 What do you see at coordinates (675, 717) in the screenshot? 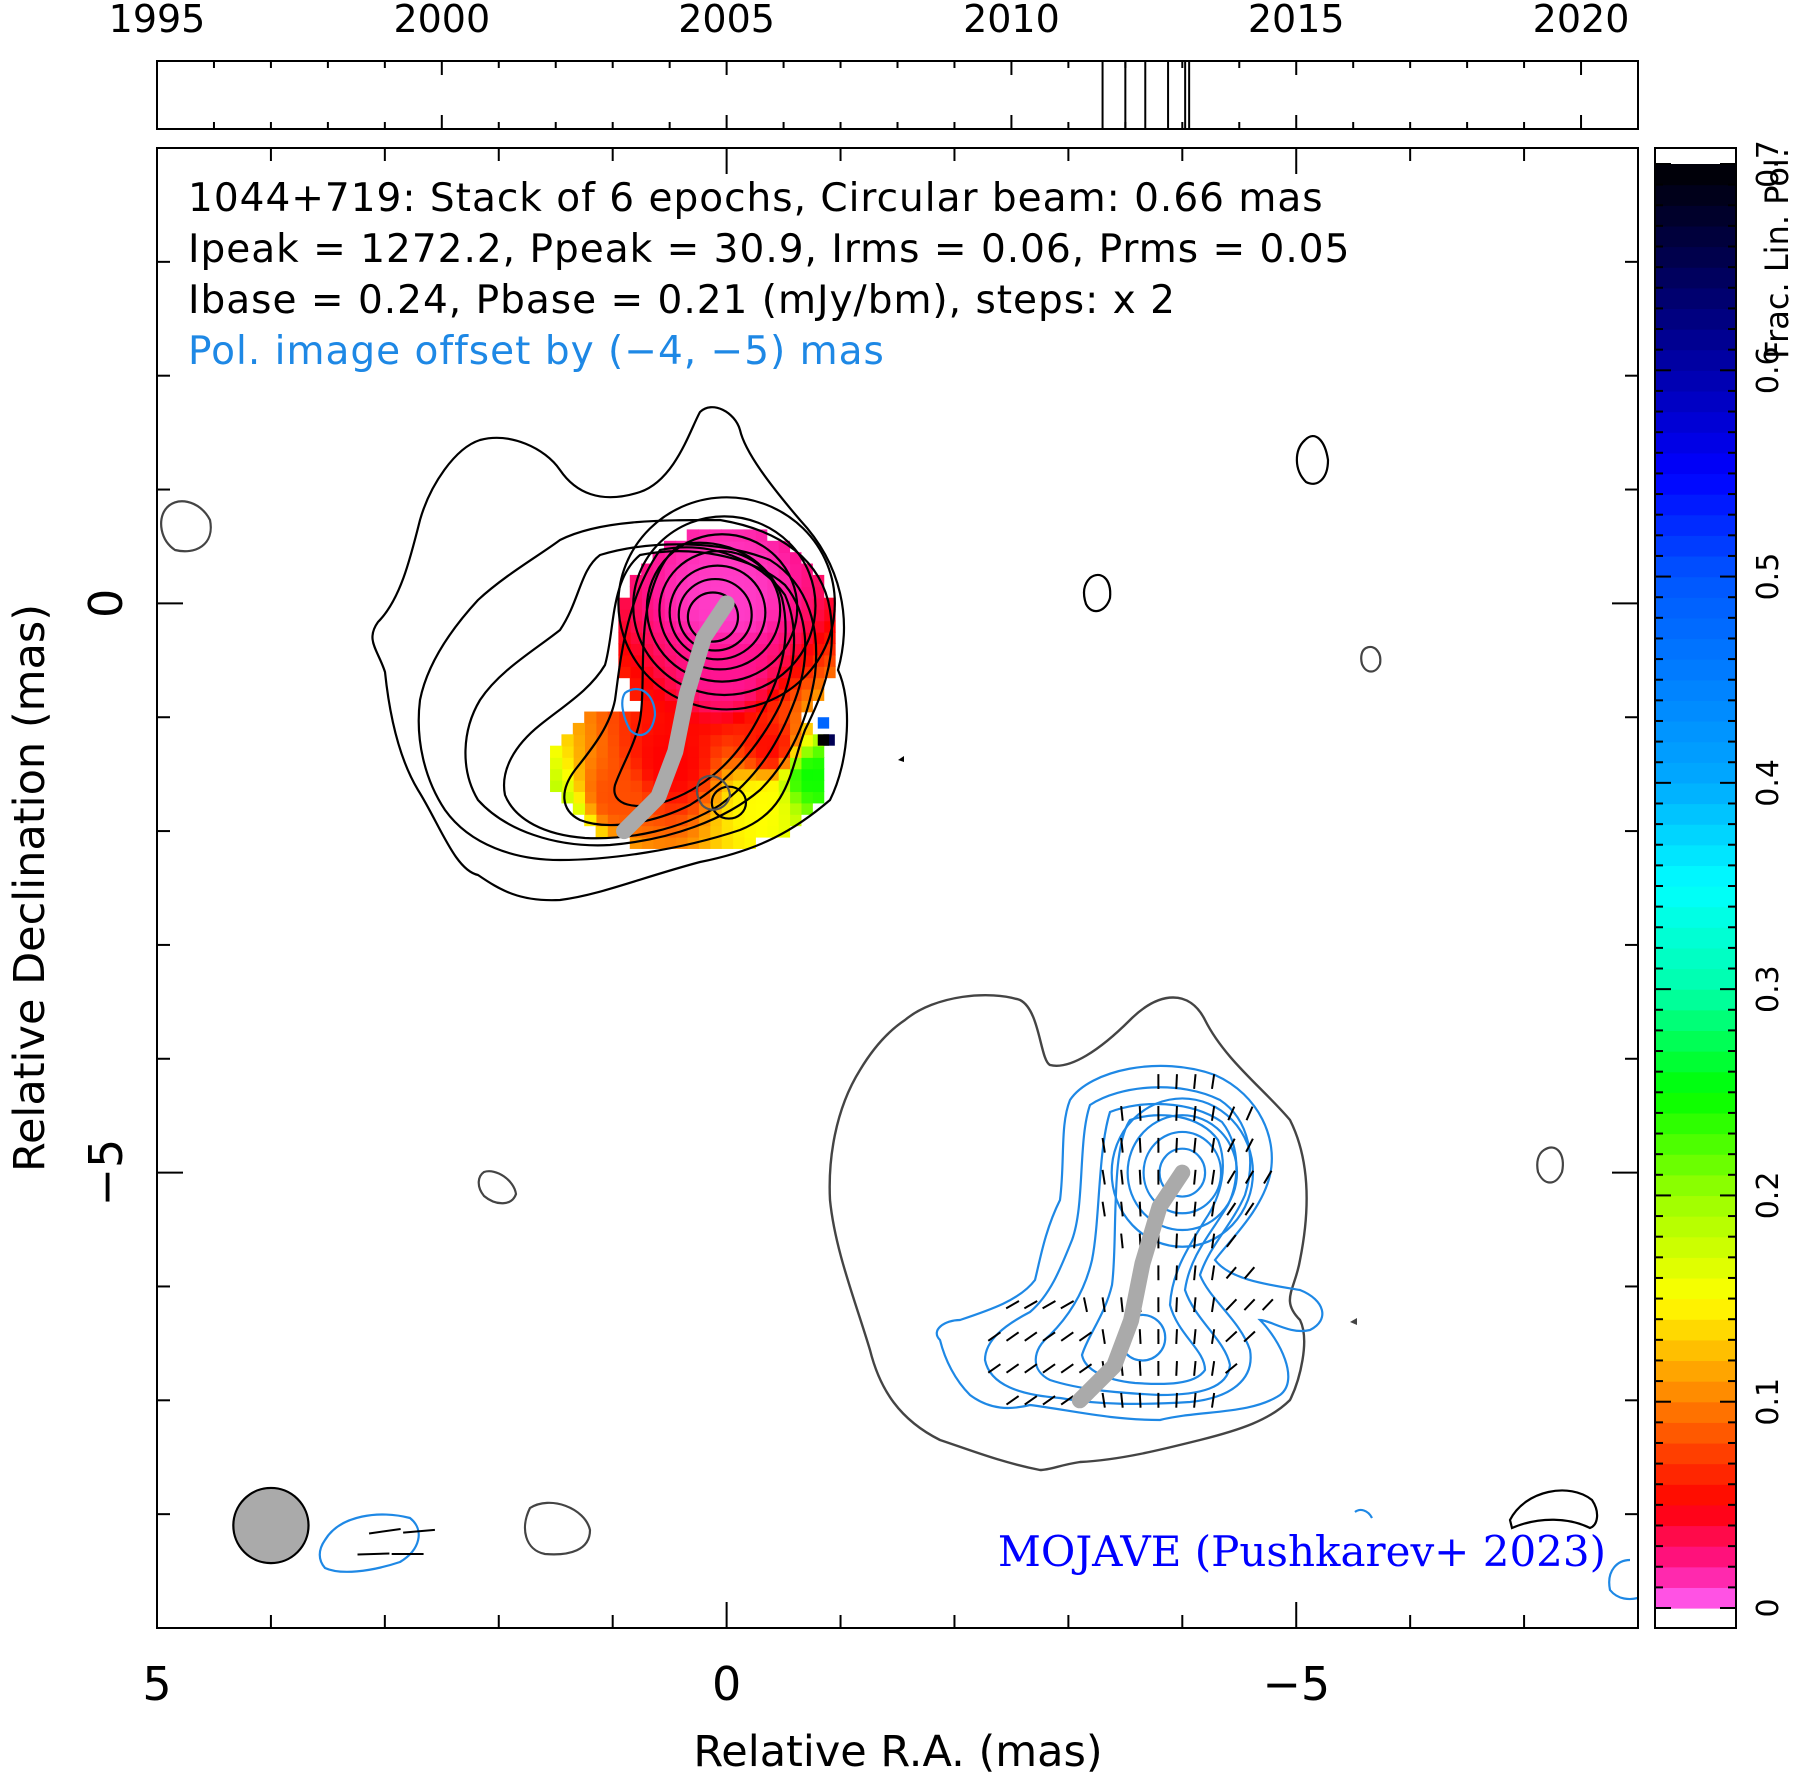
I see `ridge-line` at bounding box center [675, 717].